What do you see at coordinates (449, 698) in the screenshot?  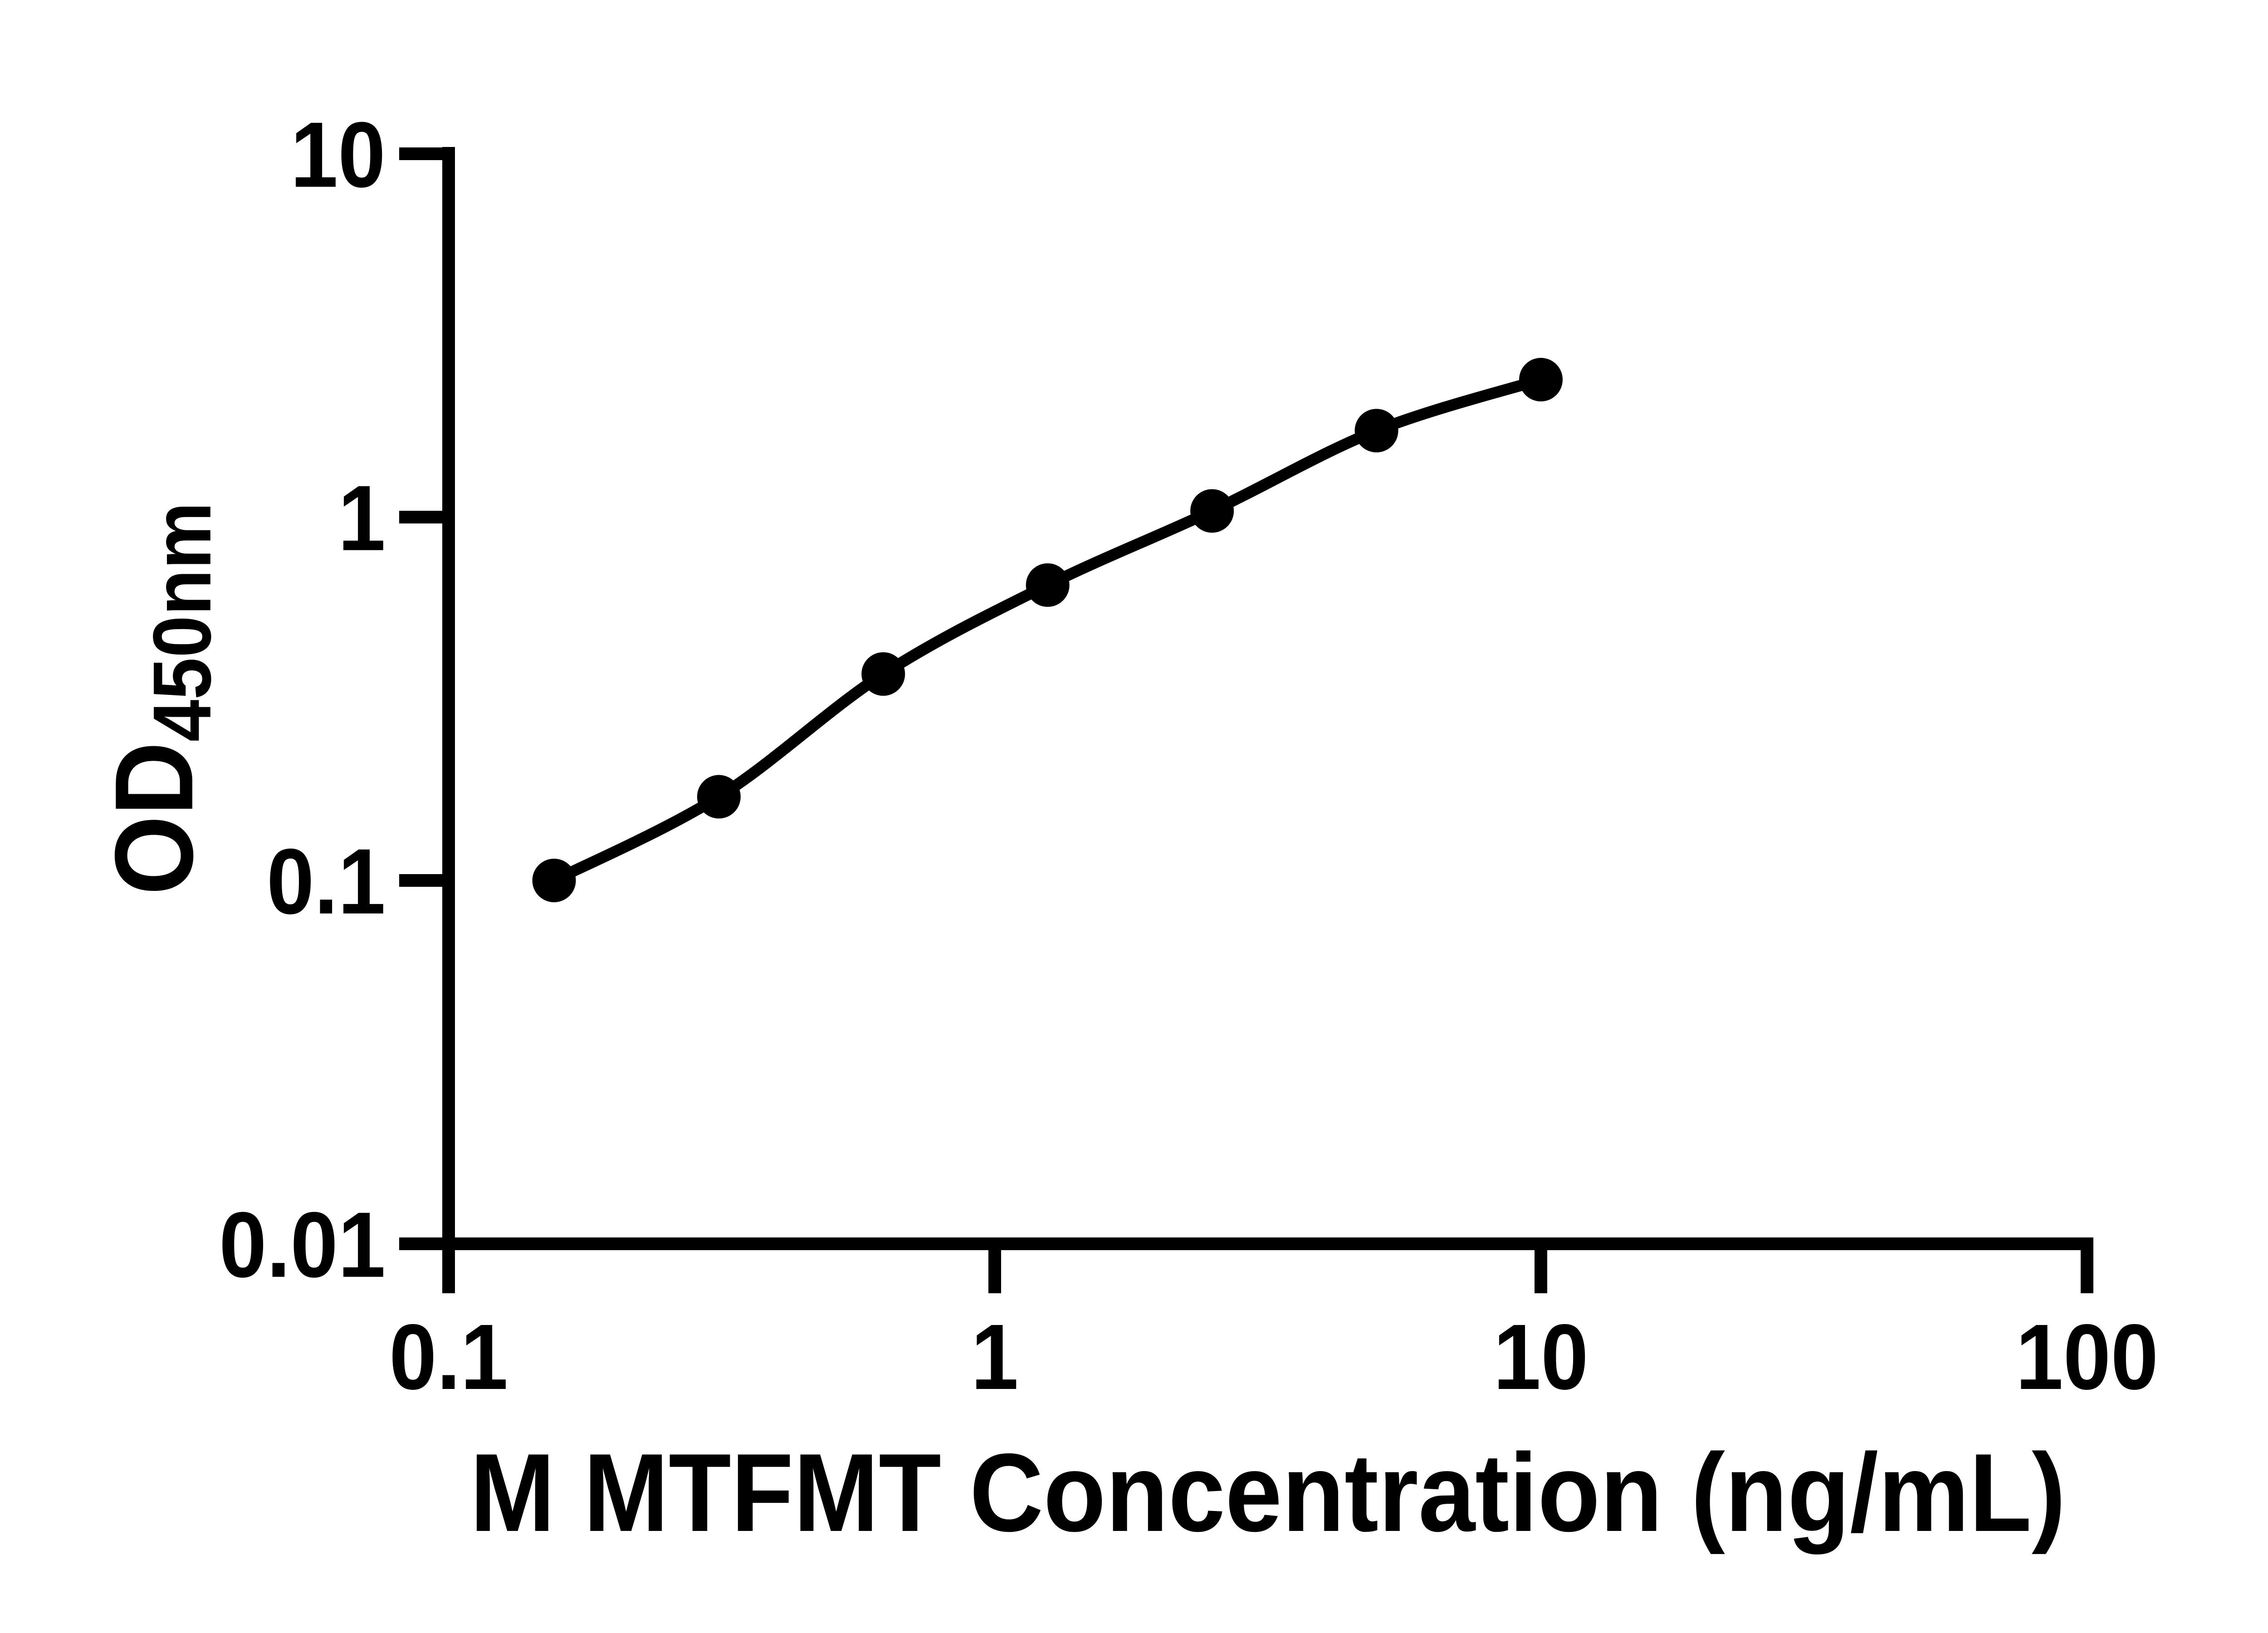 I see `y-axis-line` at bounding box center [449, 698].